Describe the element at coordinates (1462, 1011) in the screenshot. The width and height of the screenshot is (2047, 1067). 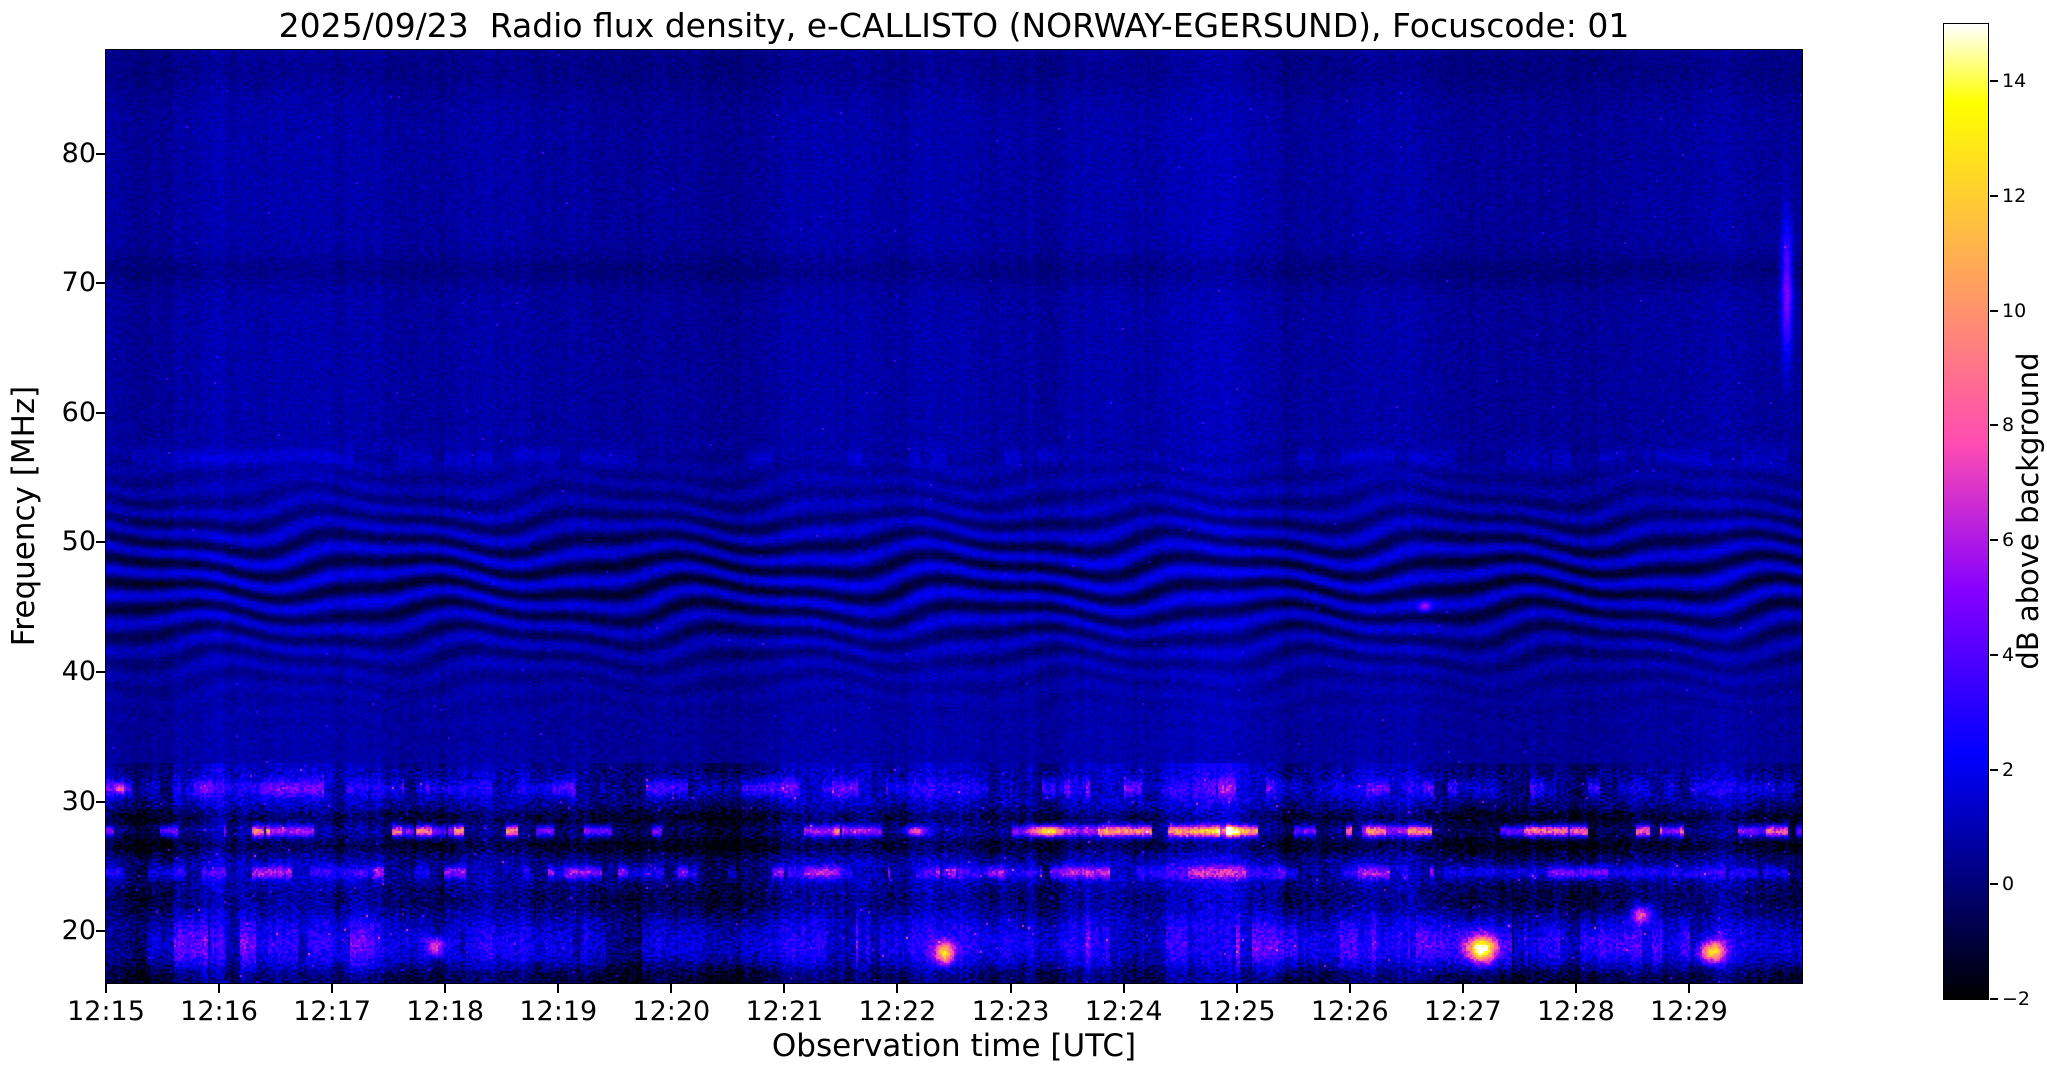
I see `x-tick-label: 12:27` at that location.